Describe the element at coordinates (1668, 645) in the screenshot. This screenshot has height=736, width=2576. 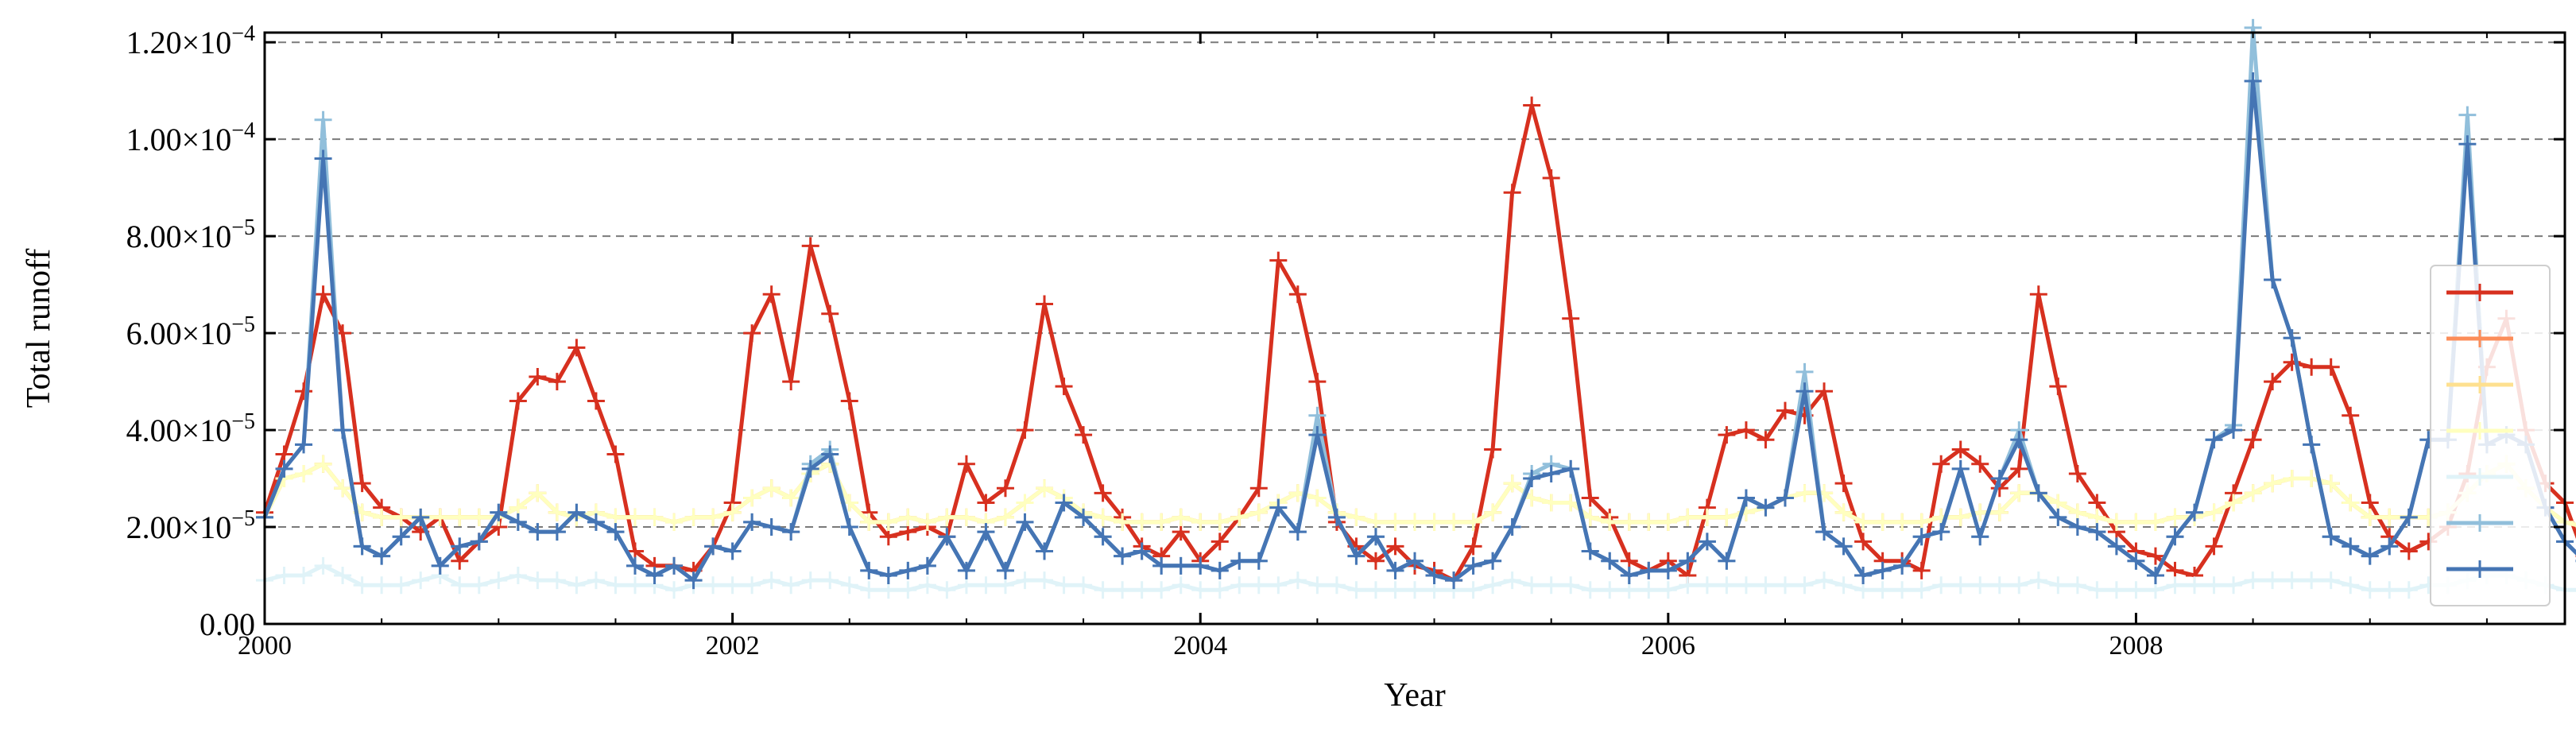
I see `x-tick-label-3: 2006` at that location.